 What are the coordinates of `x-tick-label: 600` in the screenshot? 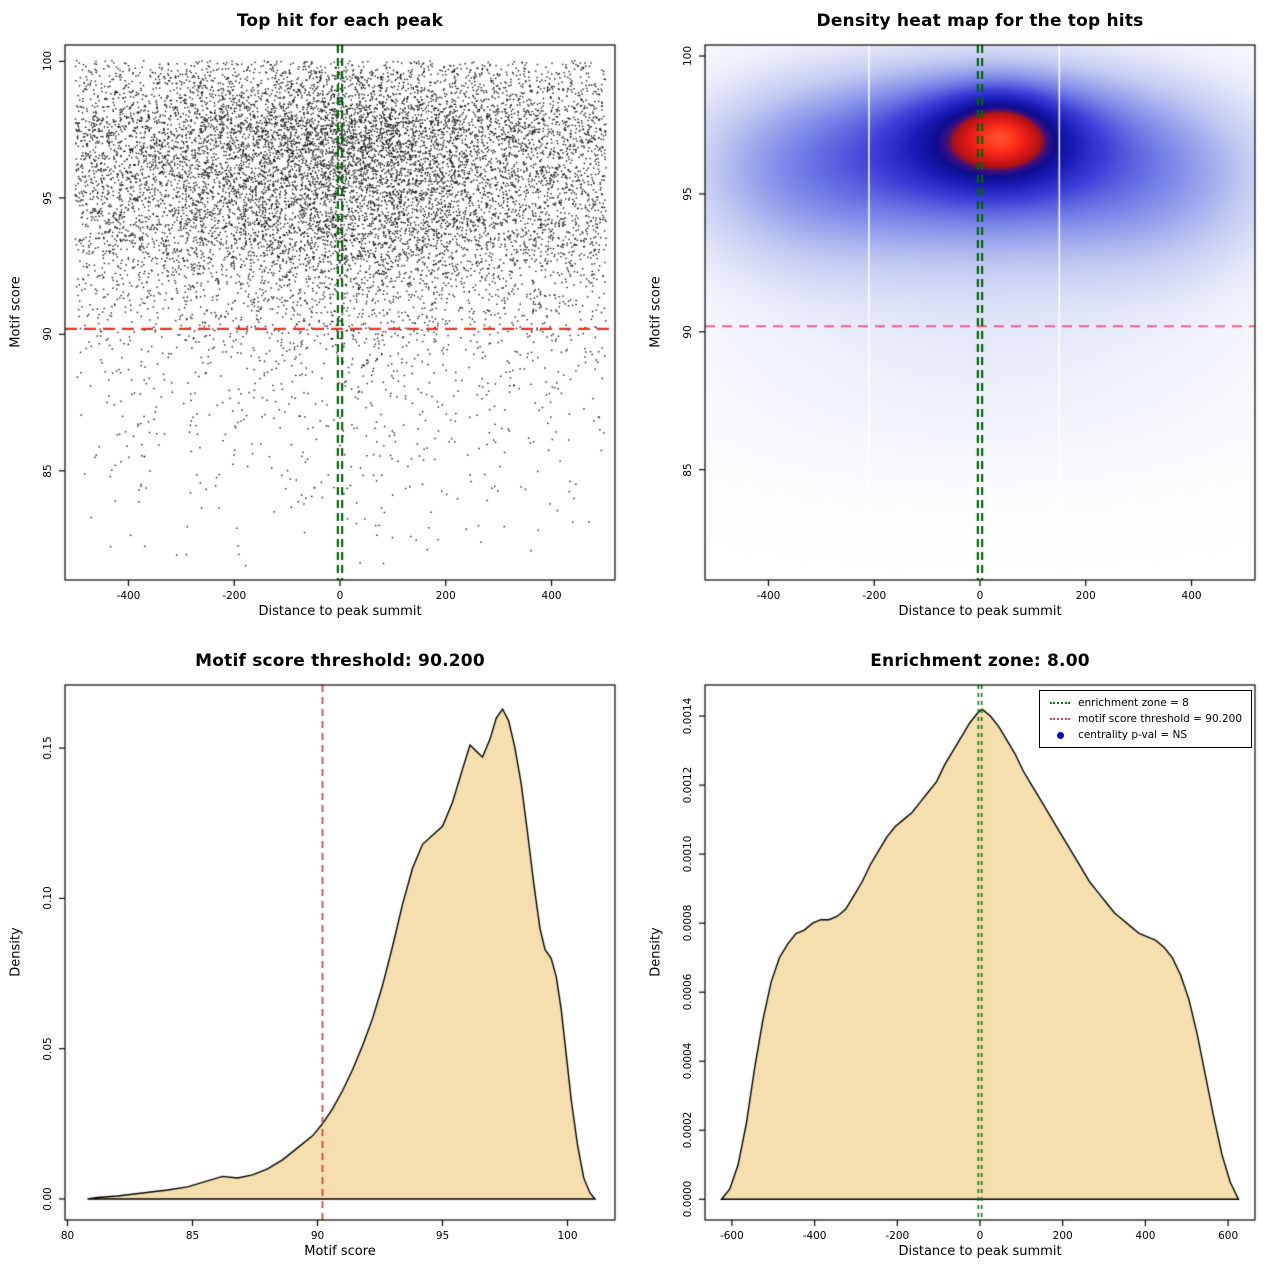 It's located at (1228, 1236).